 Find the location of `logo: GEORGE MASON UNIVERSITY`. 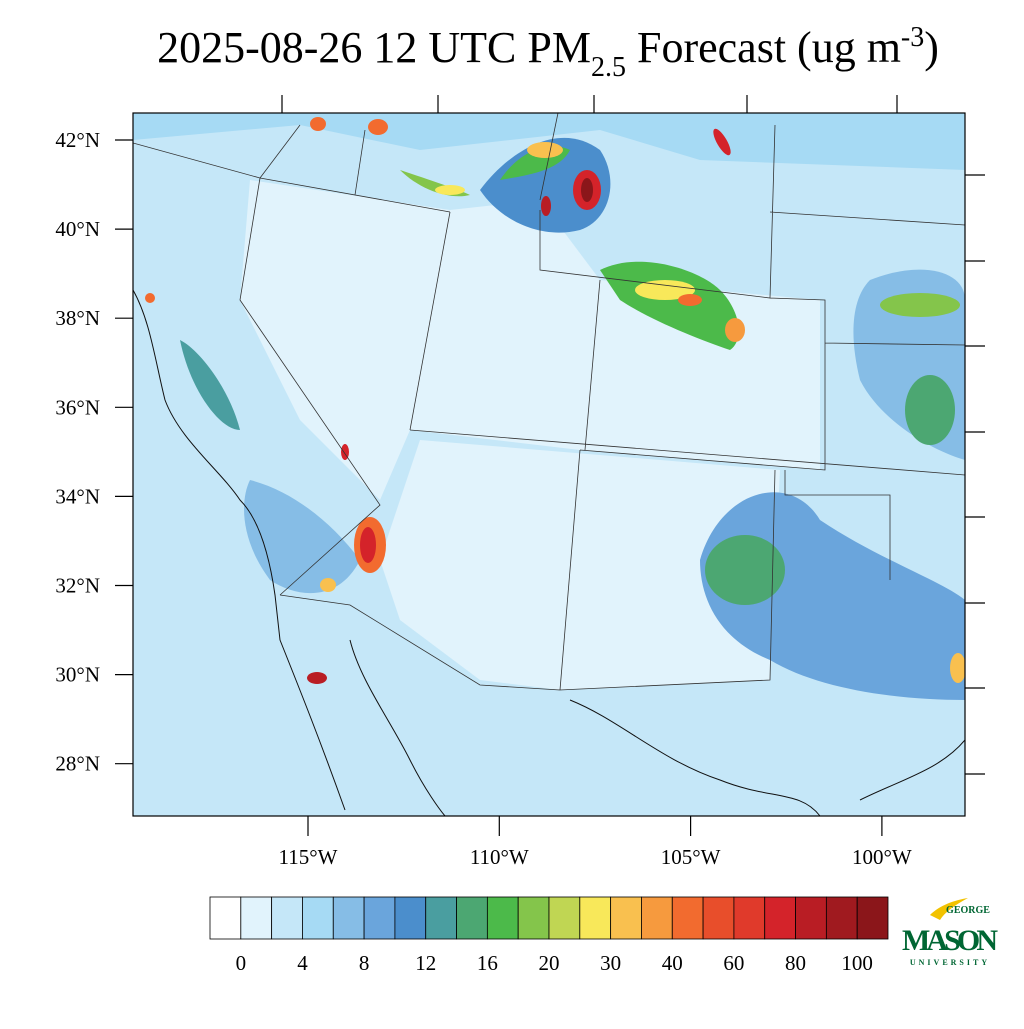

logo: GEORGE MASON UNIVERSITY is located at coordinates (950, 932).